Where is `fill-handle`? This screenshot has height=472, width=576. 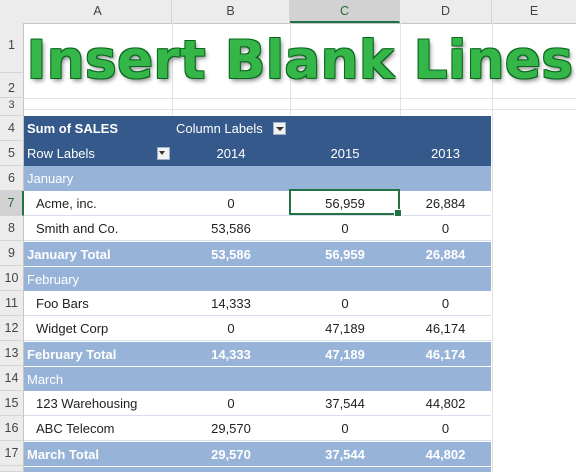
fill-handle is located at coordinates (398, 213).